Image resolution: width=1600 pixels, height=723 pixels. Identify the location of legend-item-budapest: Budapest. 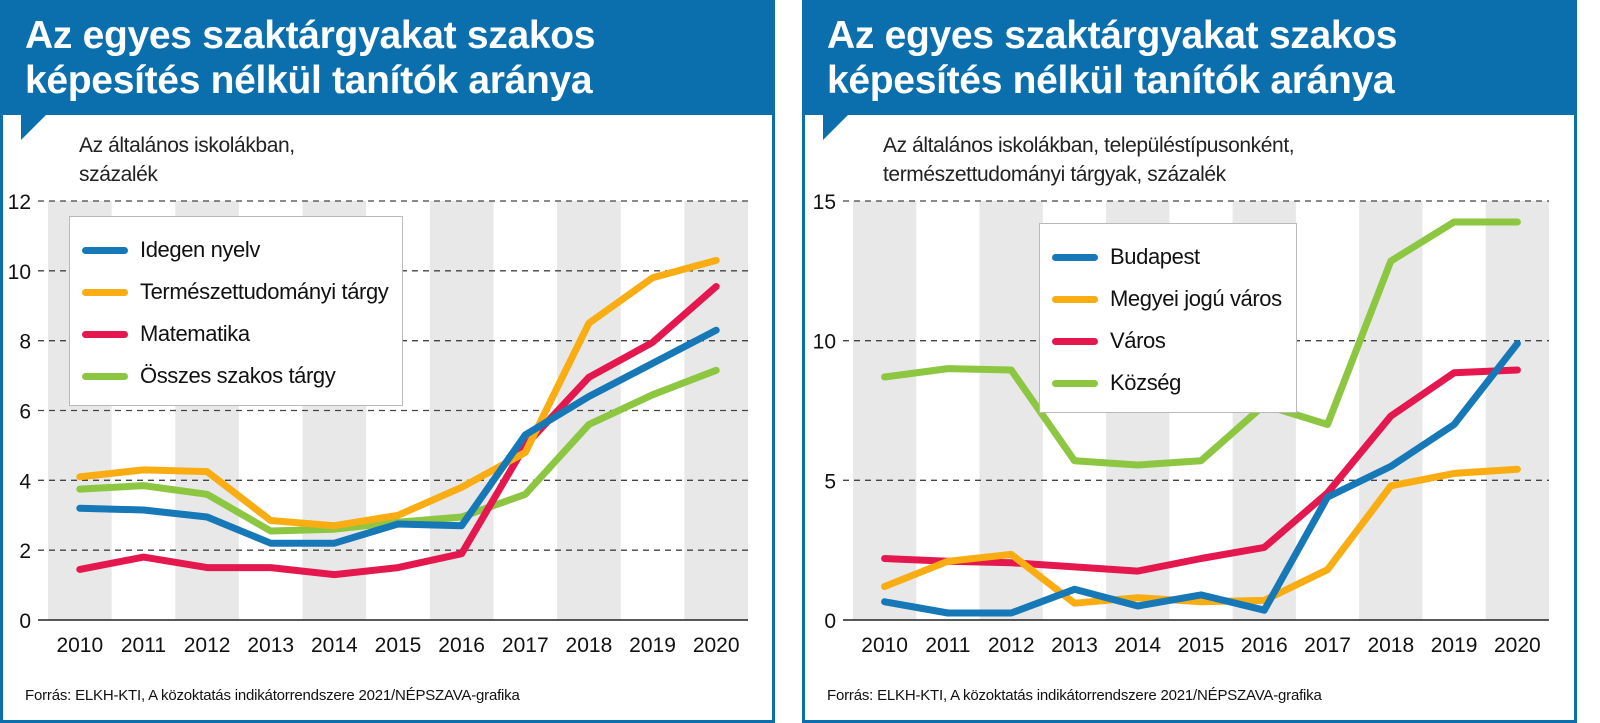
(1167, 257).